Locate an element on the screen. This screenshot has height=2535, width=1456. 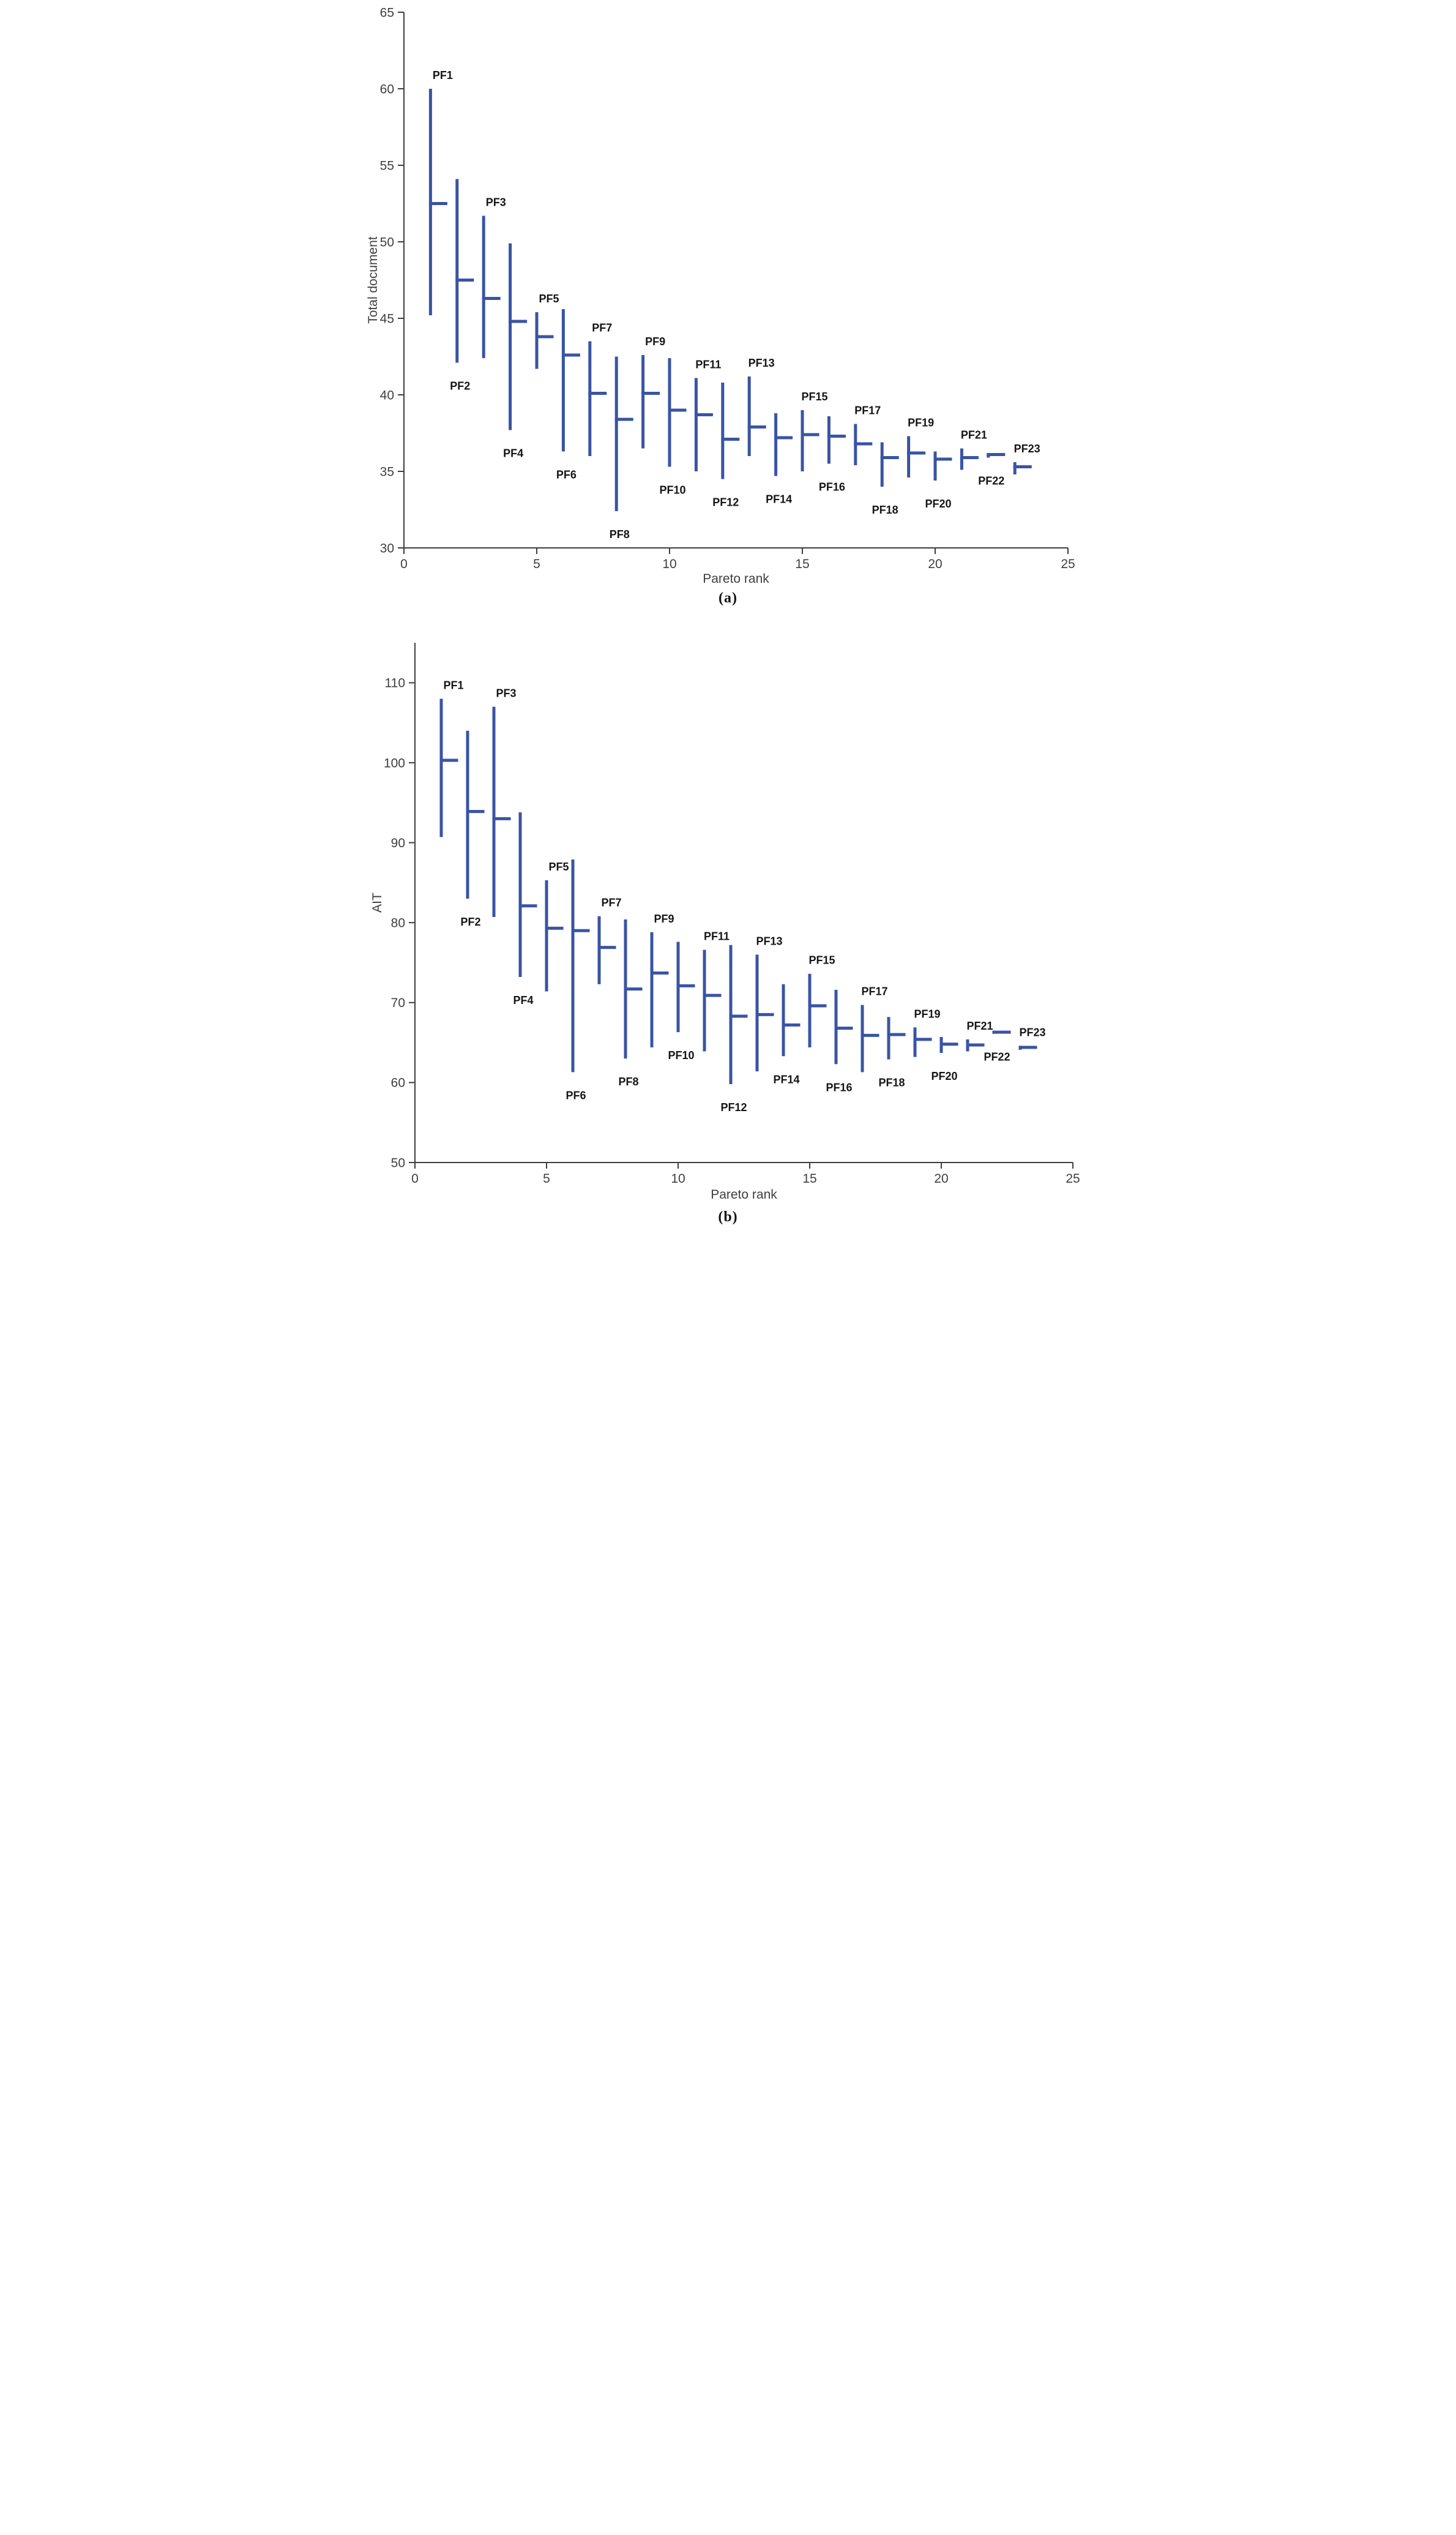
y-tick-label: 35 is located at coordinates (386, 472).